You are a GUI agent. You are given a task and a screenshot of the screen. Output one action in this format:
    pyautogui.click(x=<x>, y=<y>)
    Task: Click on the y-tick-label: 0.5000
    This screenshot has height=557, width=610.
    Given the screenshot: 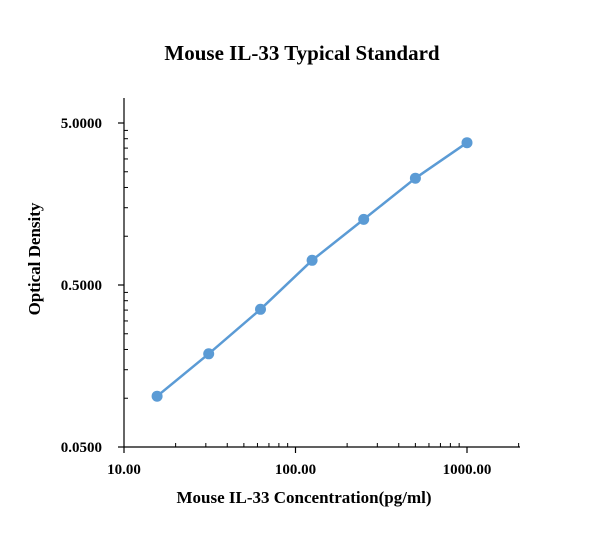 What is the action you would take?
    pyautogui.click(x=81, y=286)
    